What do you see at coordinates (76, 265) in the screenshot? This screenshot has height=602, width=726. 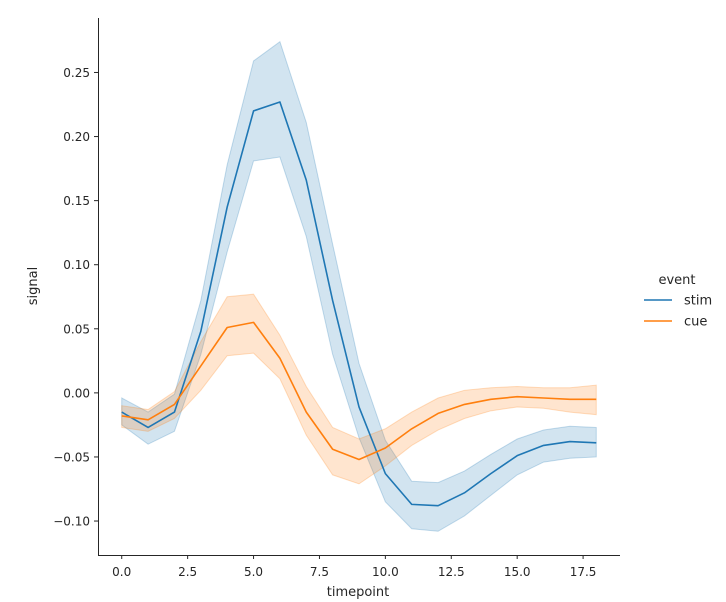 I see `y-tick-label: 0.10` at bounding box center [76, 265].